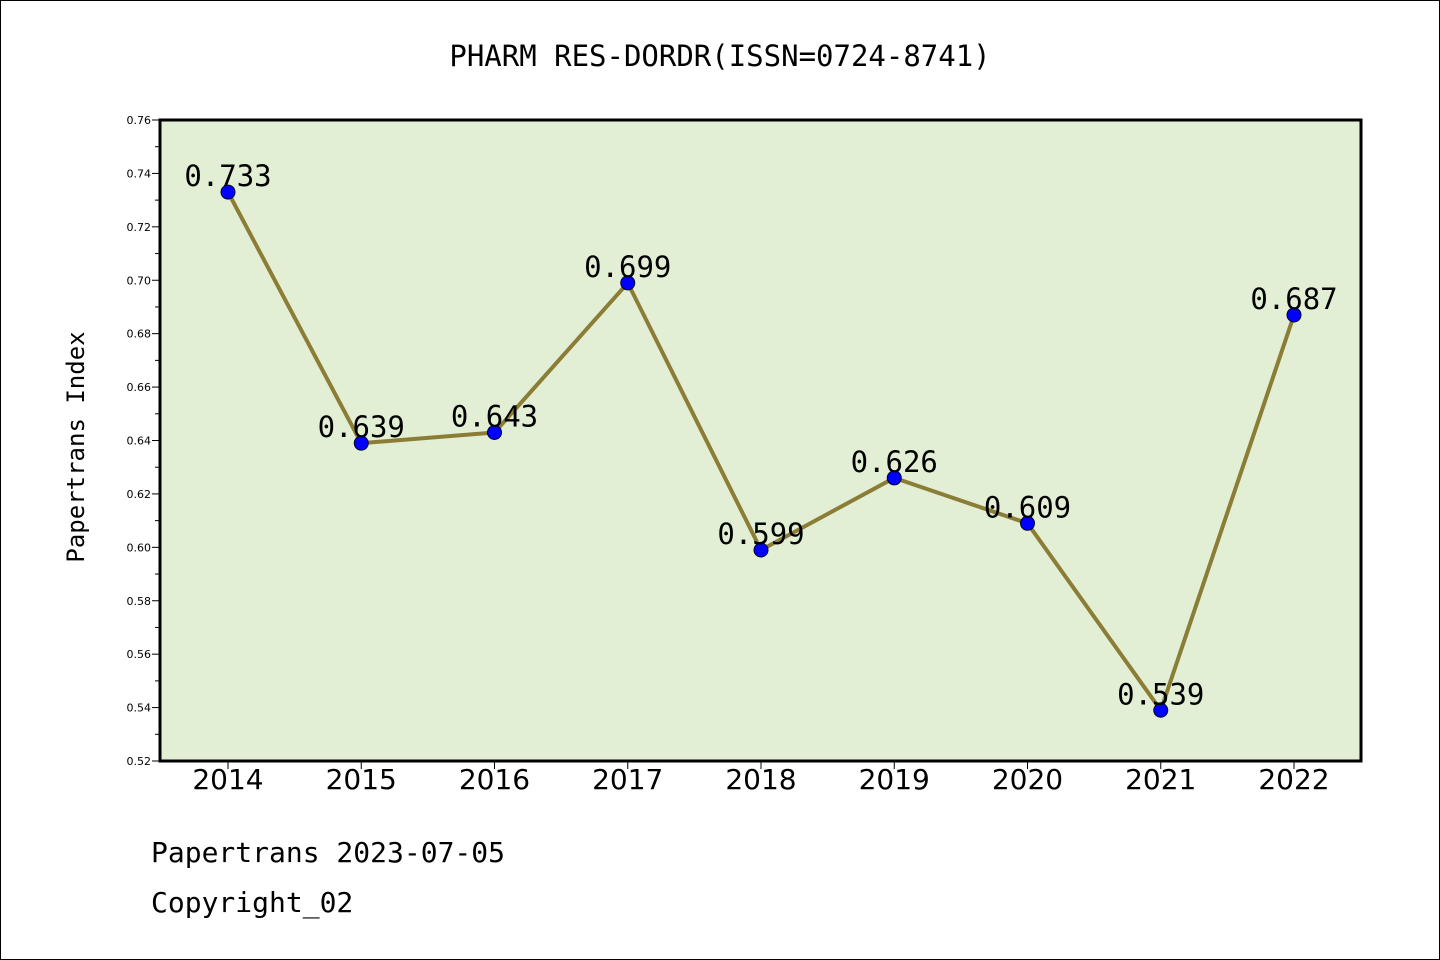  I want to click on x-tick-label: 2014, so click(227, 779).